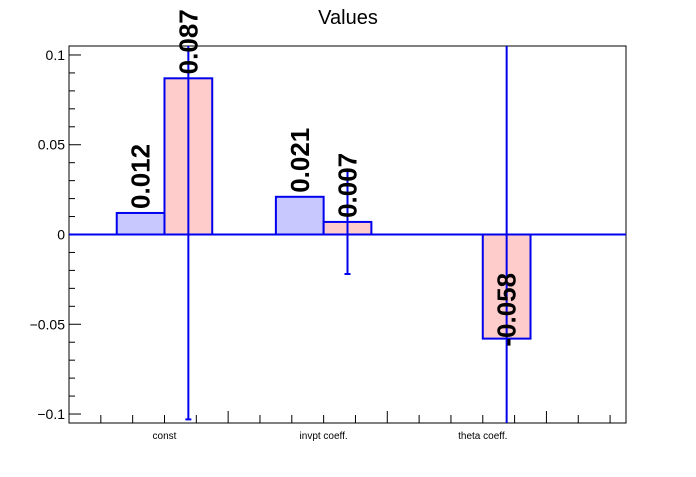 The image size is (696, 477). Describe the element at coordinates (355, 426) in the screenshot. I see `x-axis: const invpt coeff. theta coeff.` at that location.